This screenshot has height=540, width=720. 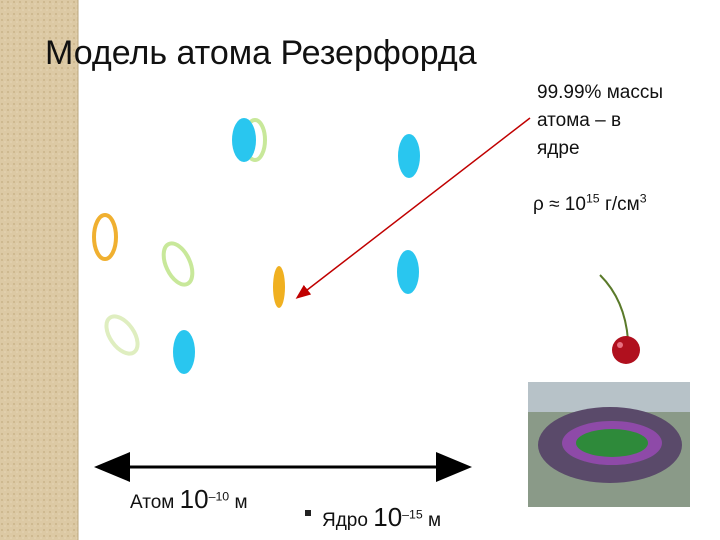 What do you see at coordinates (39, 270) in the screenshot?
I see `side-bar` at bounding box center [39, 270].